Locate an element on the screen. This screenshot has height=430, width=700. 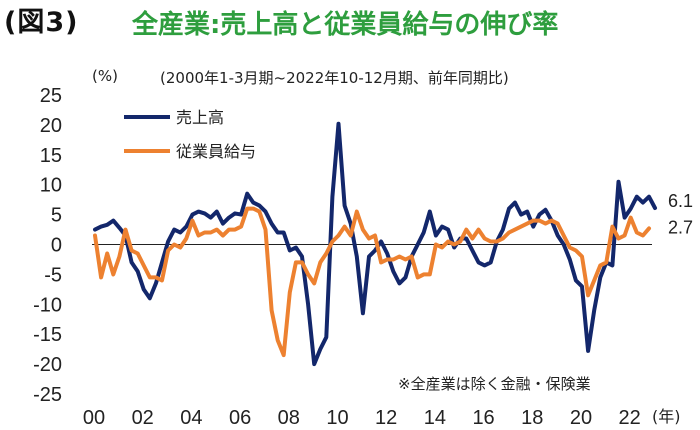
y-tick-label: 15 is located at coordinates (51, 156).